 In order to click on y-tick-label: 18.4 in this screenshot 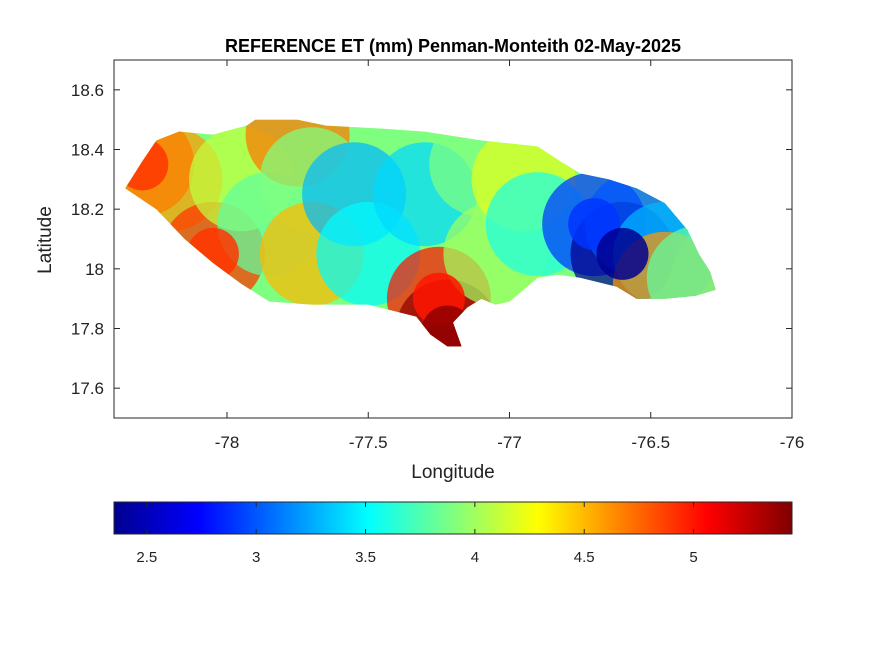, I will do `click(87, 150)`.